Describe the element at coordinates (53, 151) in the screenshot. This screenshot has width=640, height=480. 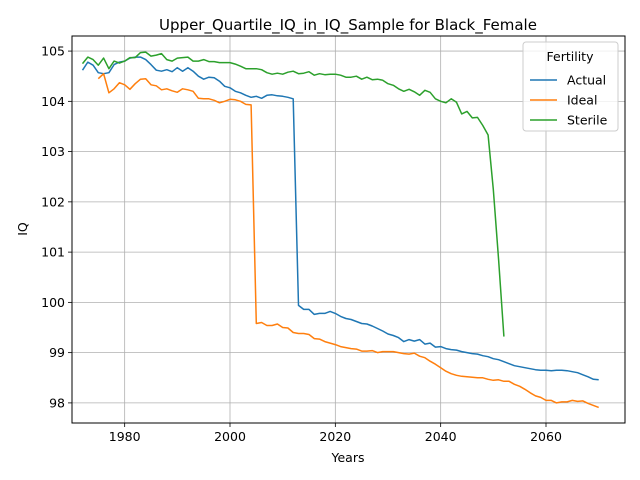
I see `y-tick-label: 103` at that location.